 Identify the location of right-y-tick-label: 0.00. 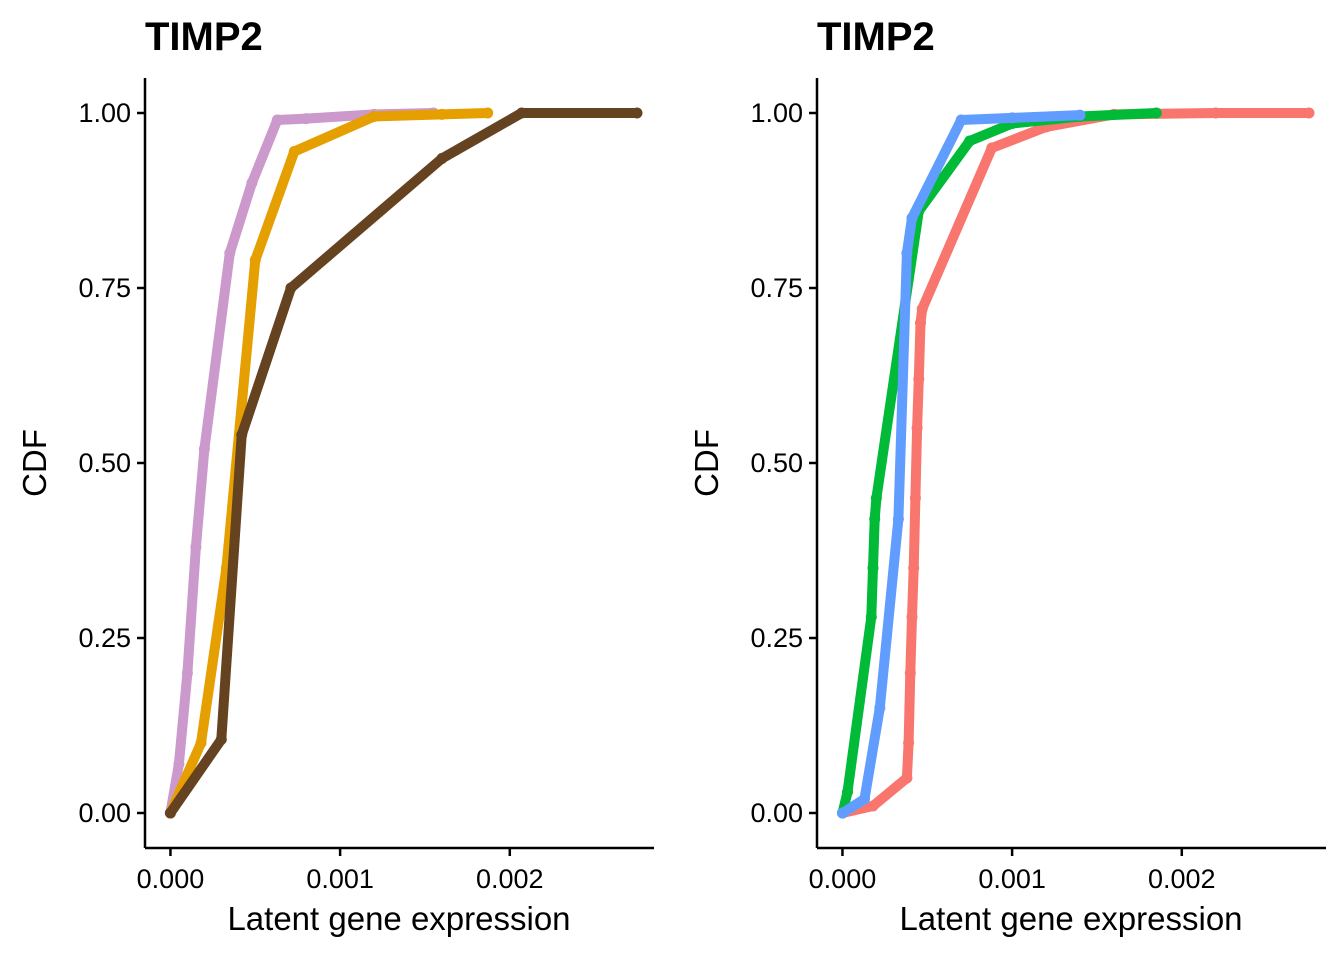
(776, 813).